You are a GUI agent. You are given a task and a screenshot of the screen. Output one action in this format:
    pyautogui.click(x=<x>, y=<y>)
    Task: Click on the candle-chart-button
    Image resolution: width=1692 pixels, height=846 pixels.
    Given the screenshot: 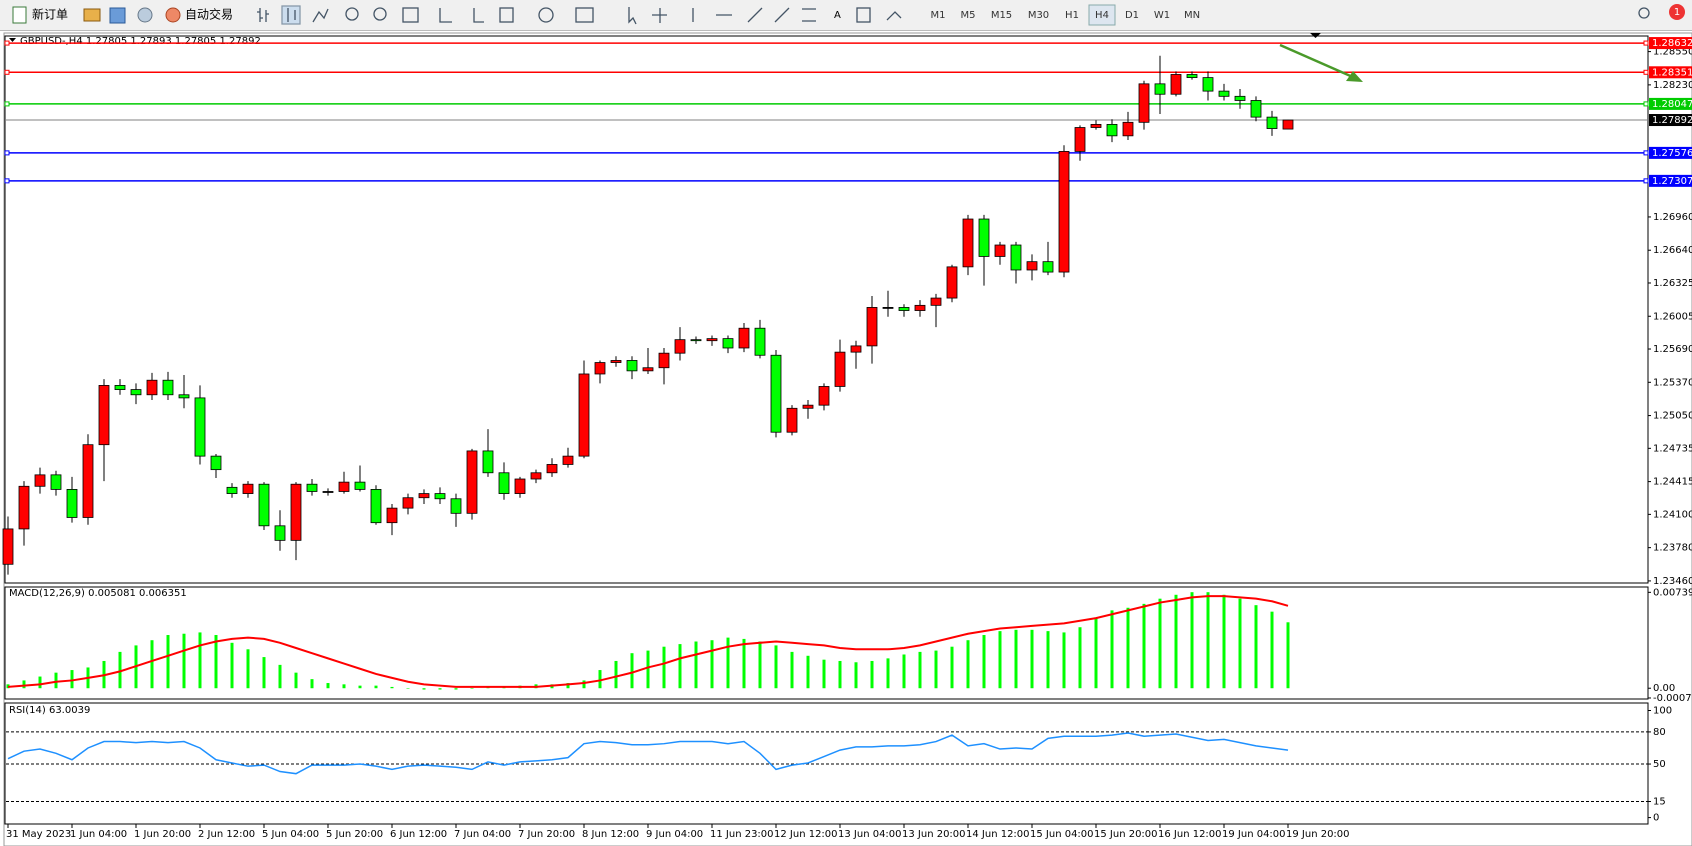 What is the action you would take?
    pyautogui.click(x=291, y=15)
    